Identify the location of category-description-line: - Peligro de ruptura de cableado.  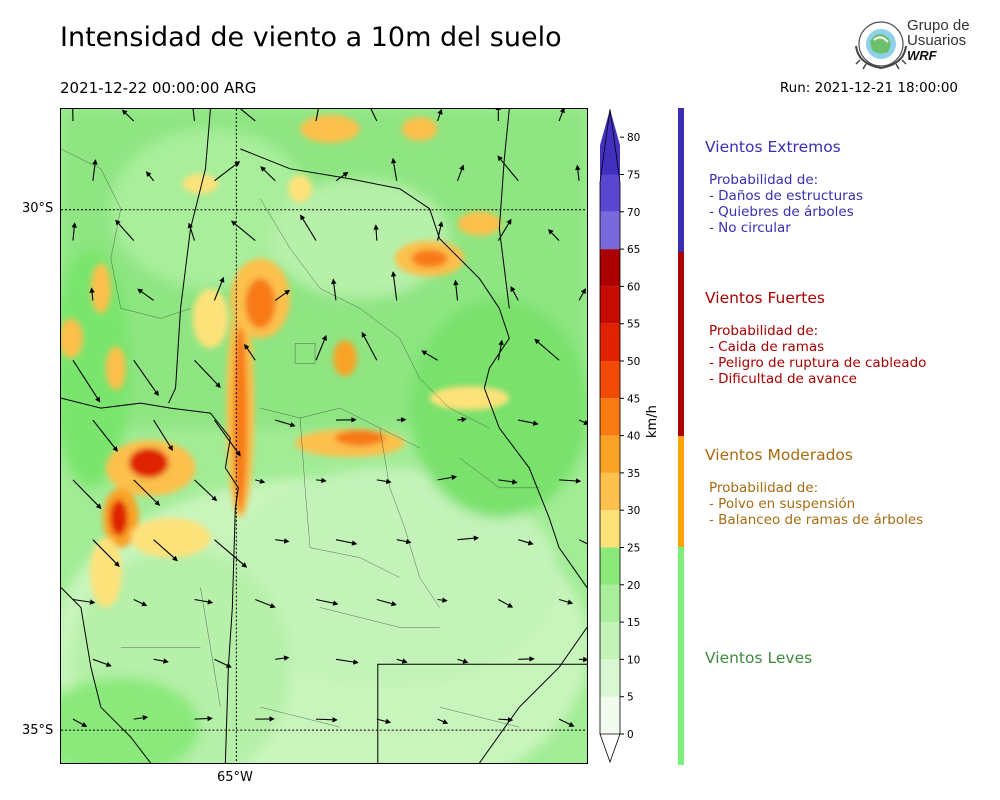
(818, 363).